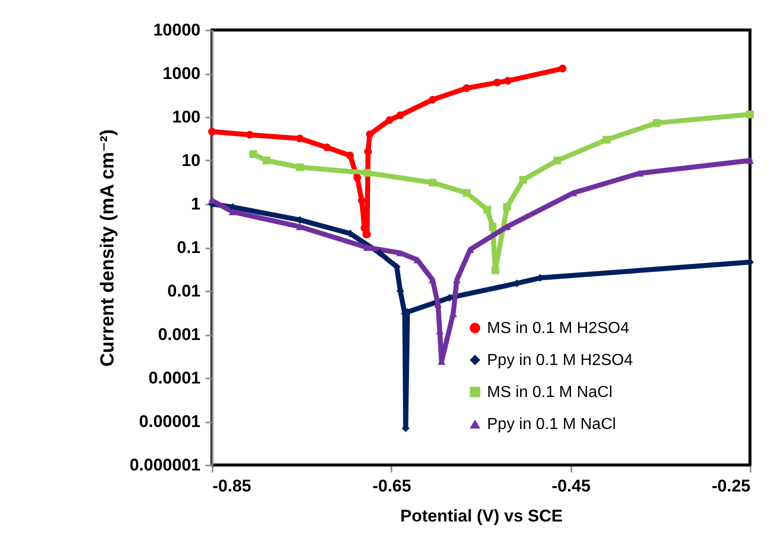  What do you see at coordinates (191, 160) in the screenshot?
I see `y-tick-label: 10` at bounding box center [191, 160].